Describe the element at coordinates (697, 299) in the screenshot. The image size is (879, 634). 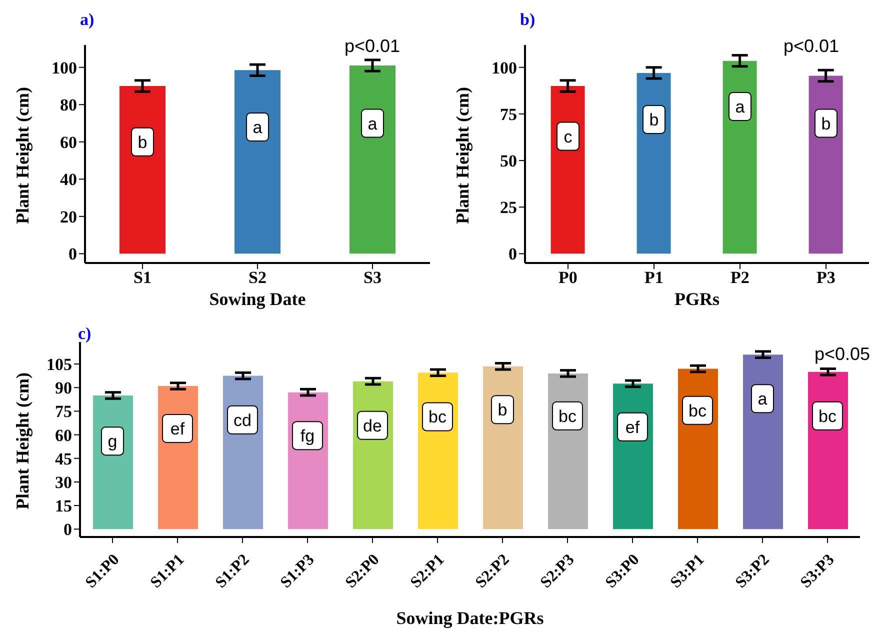
I see `x-axis-title: PGRs` at that location.